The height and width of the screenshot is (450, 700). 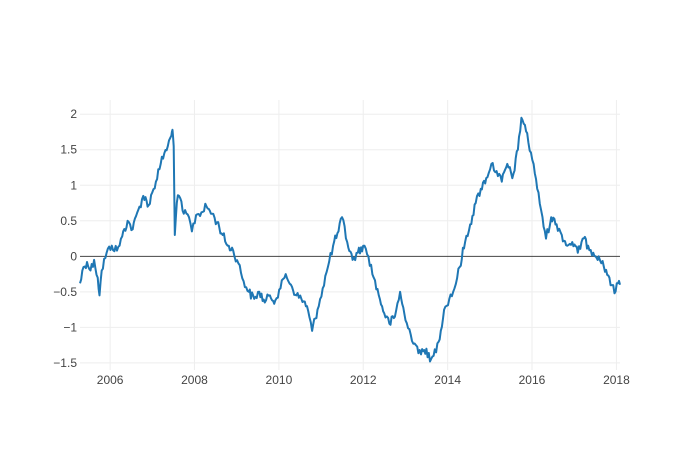 What do you see at coordinates (68, 150) in the screenshot?
I see `y-tick-label: 1.5` at bounding box center [68, 150].